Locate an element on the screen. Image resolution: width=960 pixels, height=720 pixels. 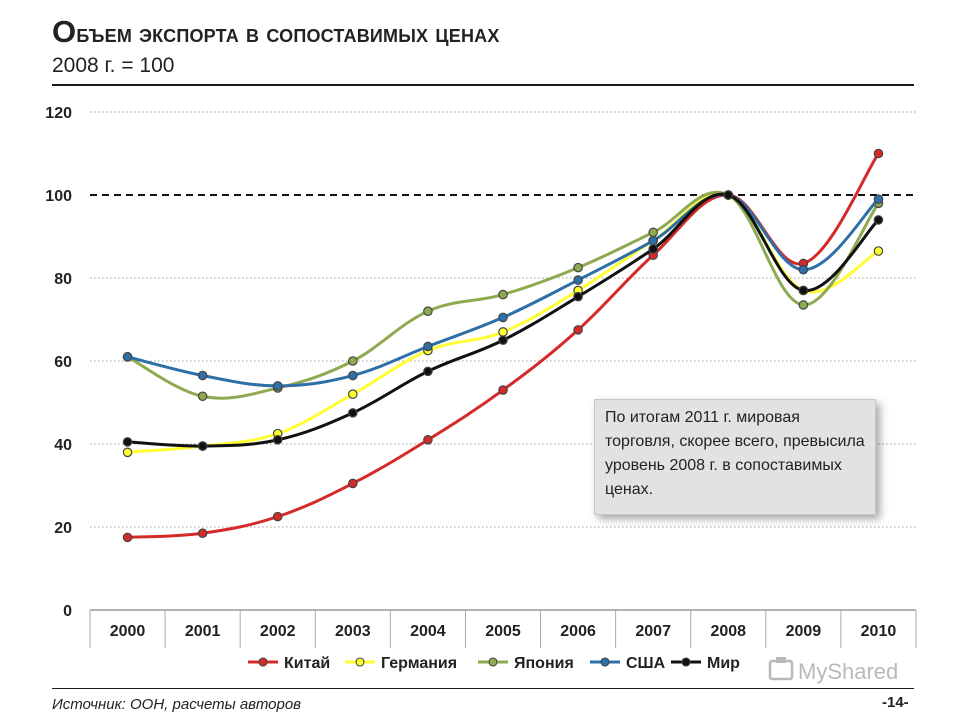
legend-label: Китай is located at coordinates (307, 663).